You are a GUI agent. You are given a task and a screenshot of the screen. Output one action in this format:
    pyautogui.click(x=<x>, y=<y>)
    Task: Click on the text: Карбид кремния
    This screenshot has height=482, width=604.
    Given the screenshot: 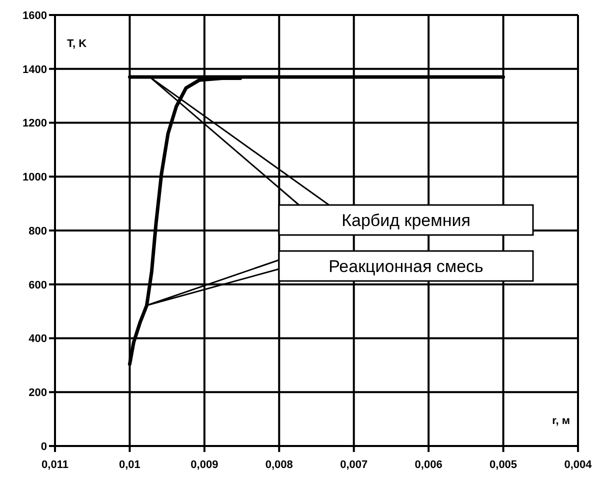 What is the action you would take?
    pyautogui.click(x=406, y=220)
    